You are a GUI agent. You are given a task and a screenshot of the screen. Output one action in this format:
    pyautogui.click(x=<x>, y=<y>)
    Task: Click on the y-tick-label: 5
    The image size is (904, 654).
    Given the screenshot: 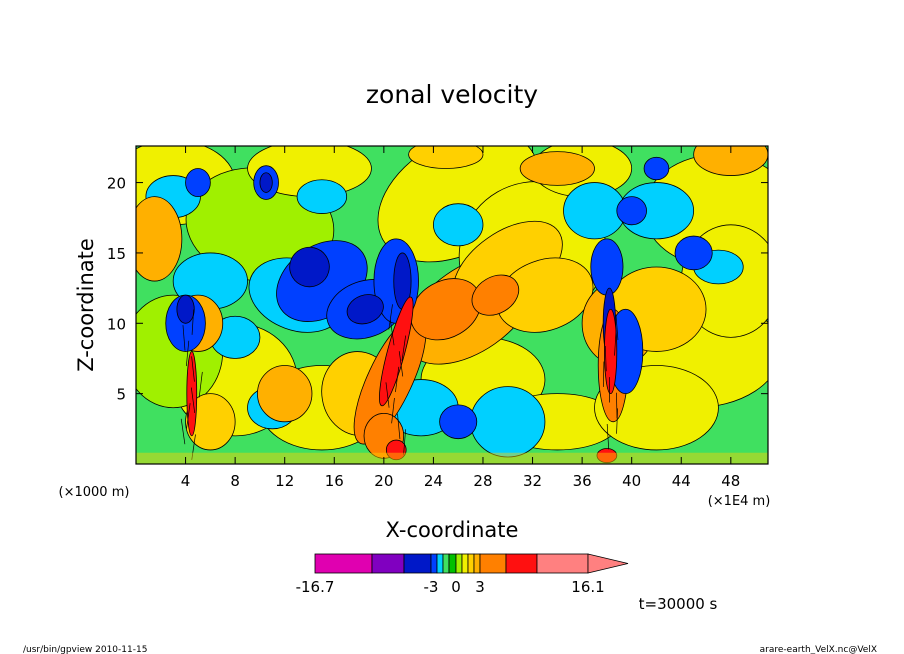 What is the action you would take?
    pyautogui.click(x=121, y=395)
    